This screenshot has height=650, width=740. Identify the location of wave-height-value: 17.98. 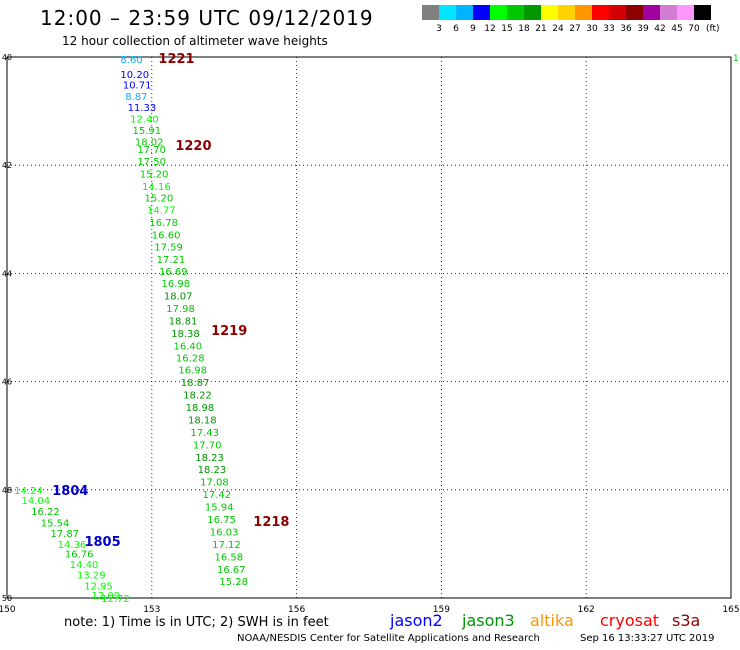
(180, 309).